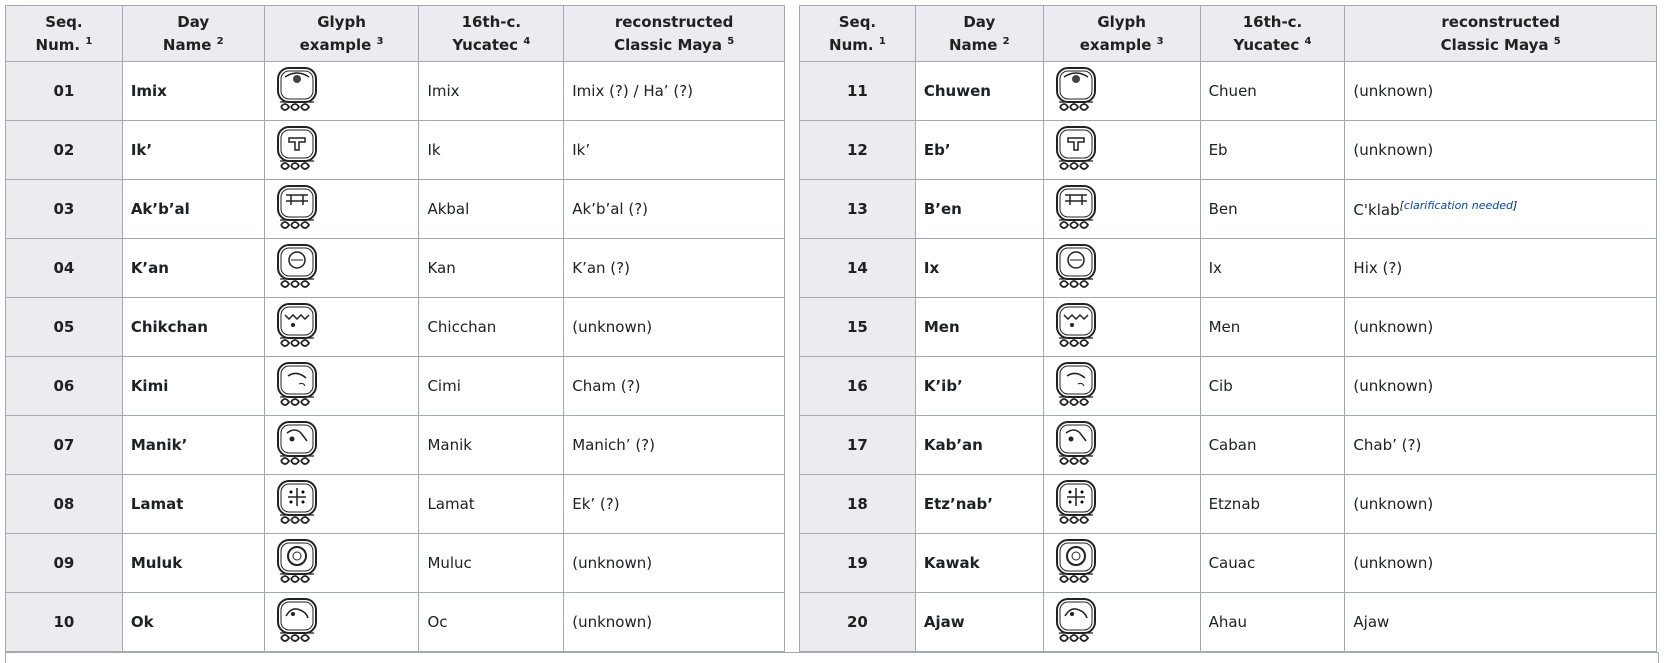 This screenshot has height=663, width=1665. Describe the element at coordinates (581, 150) in the screenshot. I see `classic-maya-value: Ik’` at that location.